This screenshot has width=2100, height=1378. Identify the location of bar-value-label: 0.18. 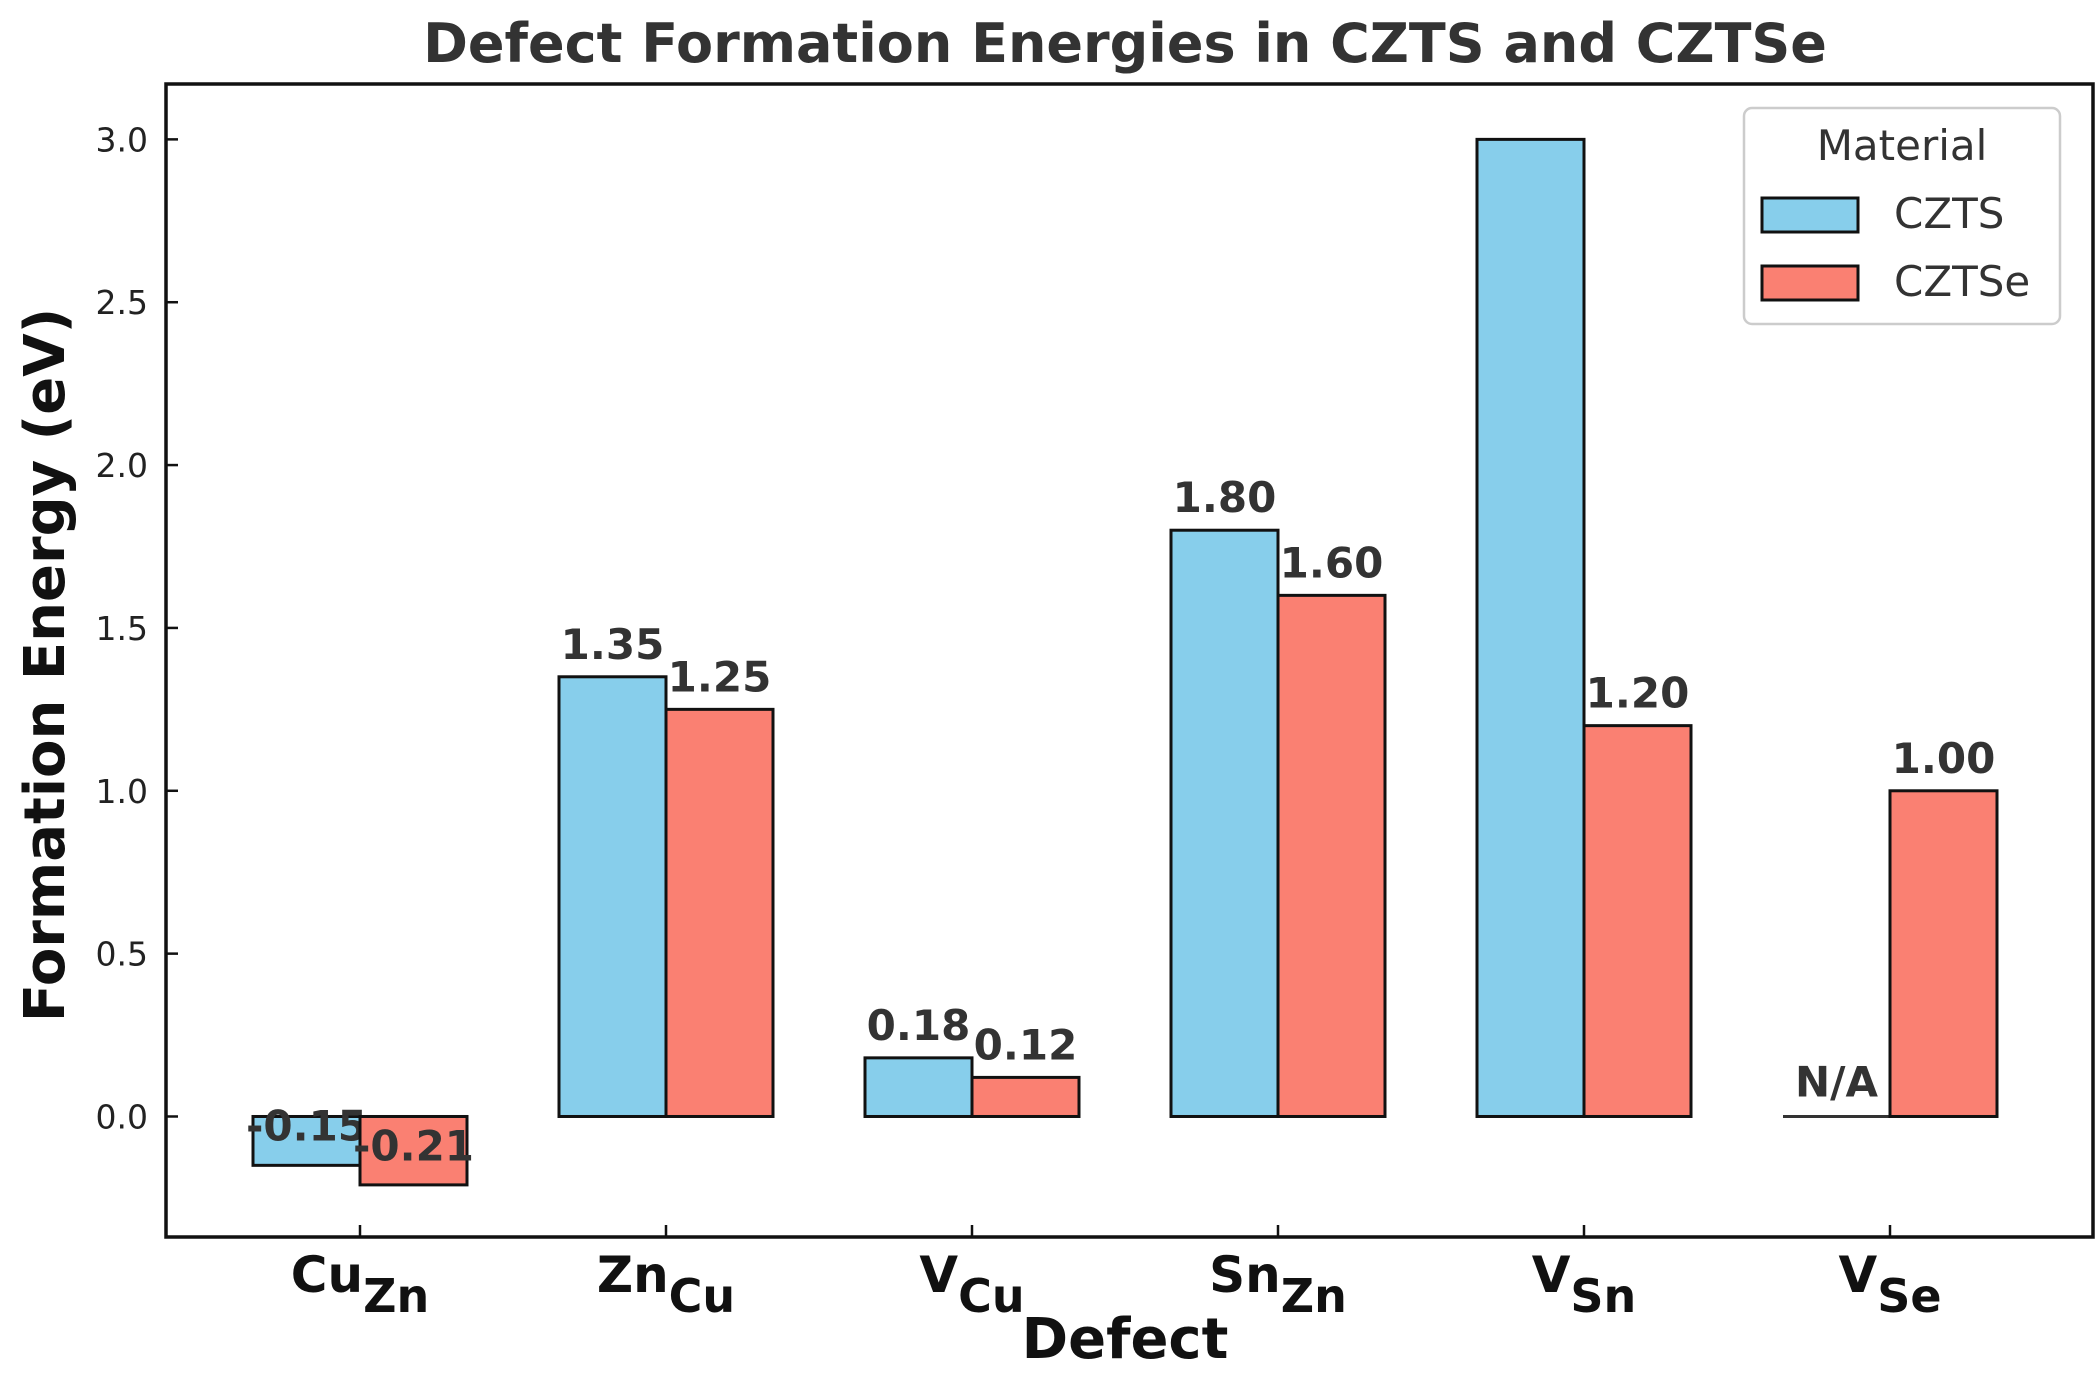
(919, 1025).